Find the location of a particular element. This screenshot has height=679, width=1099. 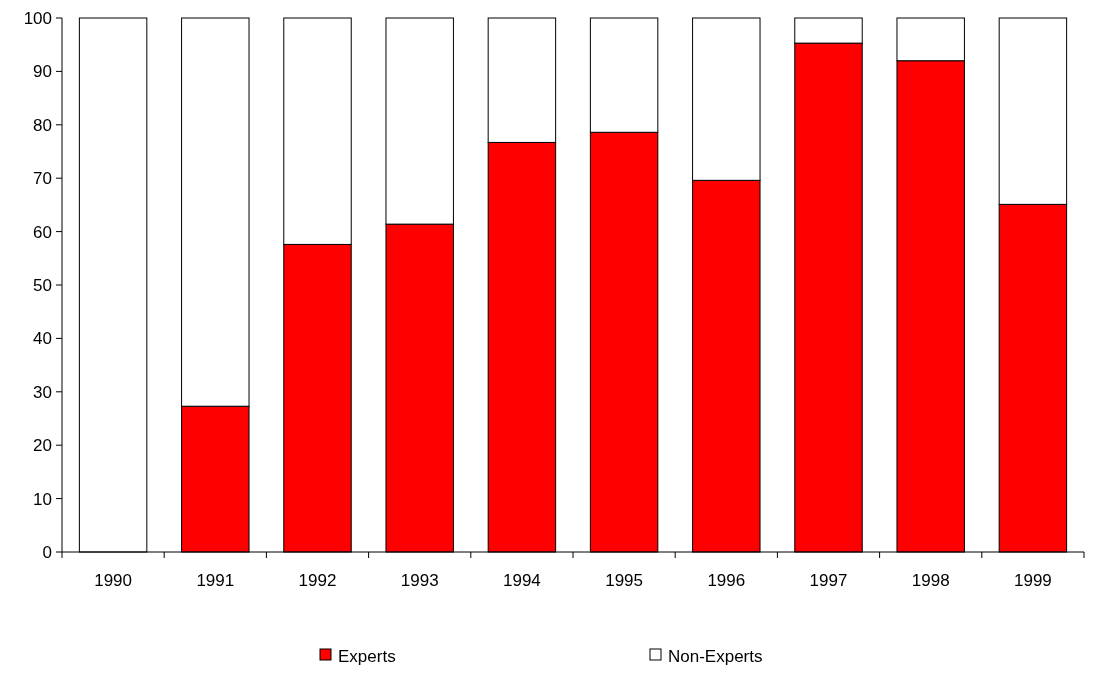

x-tick-label: 1991 is located at coordinates (215, 580).